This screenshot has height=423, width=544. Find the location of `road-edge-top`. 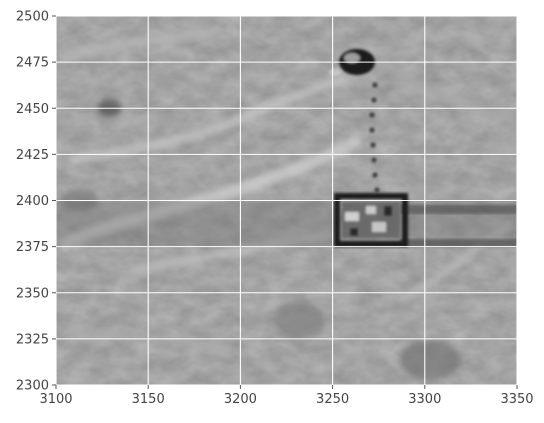

road-edge-top is located at coordinates (458, 209).